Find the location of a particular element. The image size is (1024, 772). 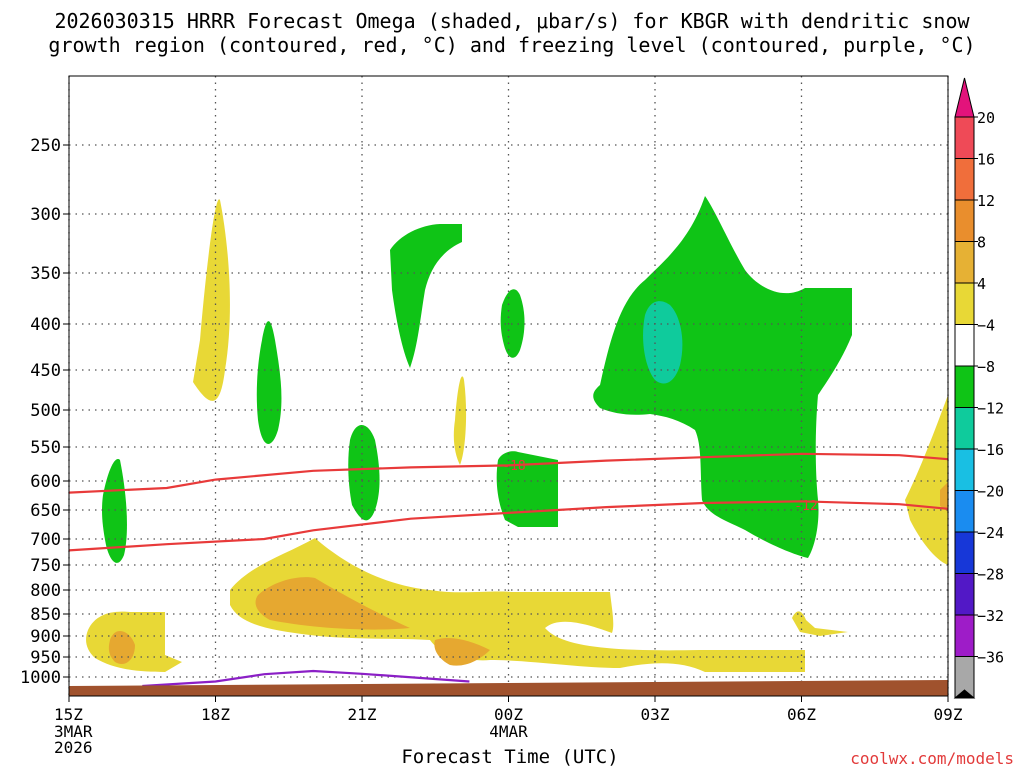

y-tick-label: 700 is located at coordinates (45, 540).